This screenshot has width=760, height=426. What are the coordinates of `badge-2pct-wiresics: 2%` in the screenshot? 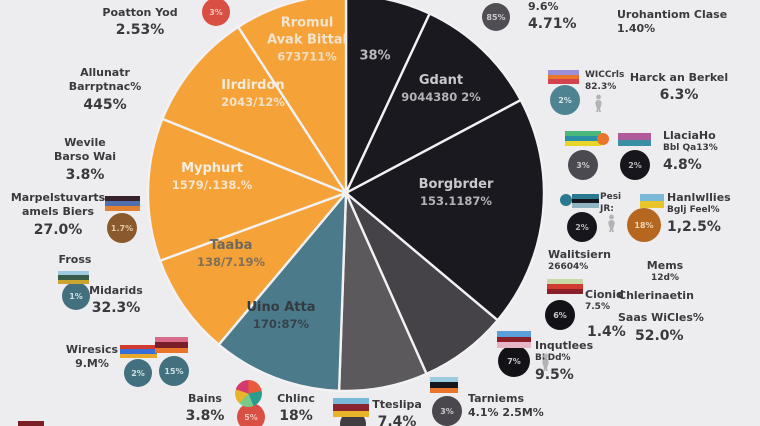 It's located at (138, 373).